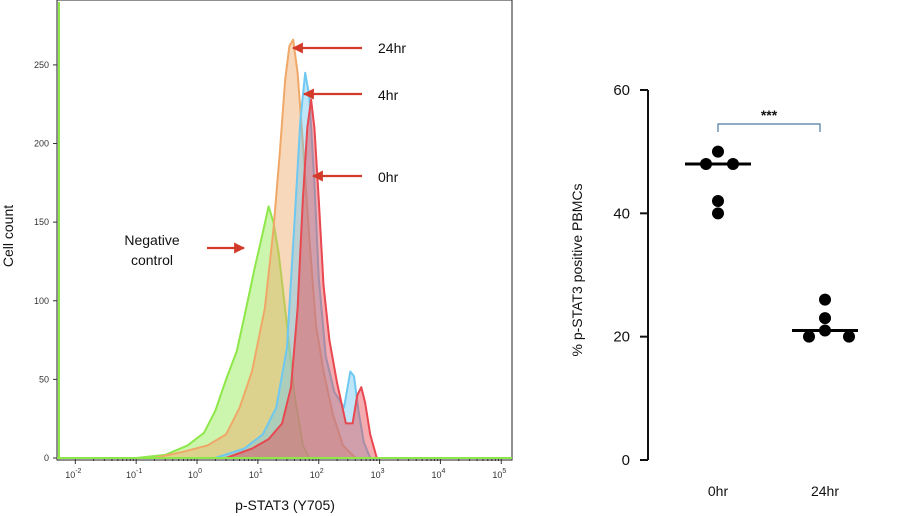 This screenshot has height=516, width=900. What do you see at coordinates (769, 127) in the screenshot?
I see `significance-bracket` at bounding box center [769, 127].